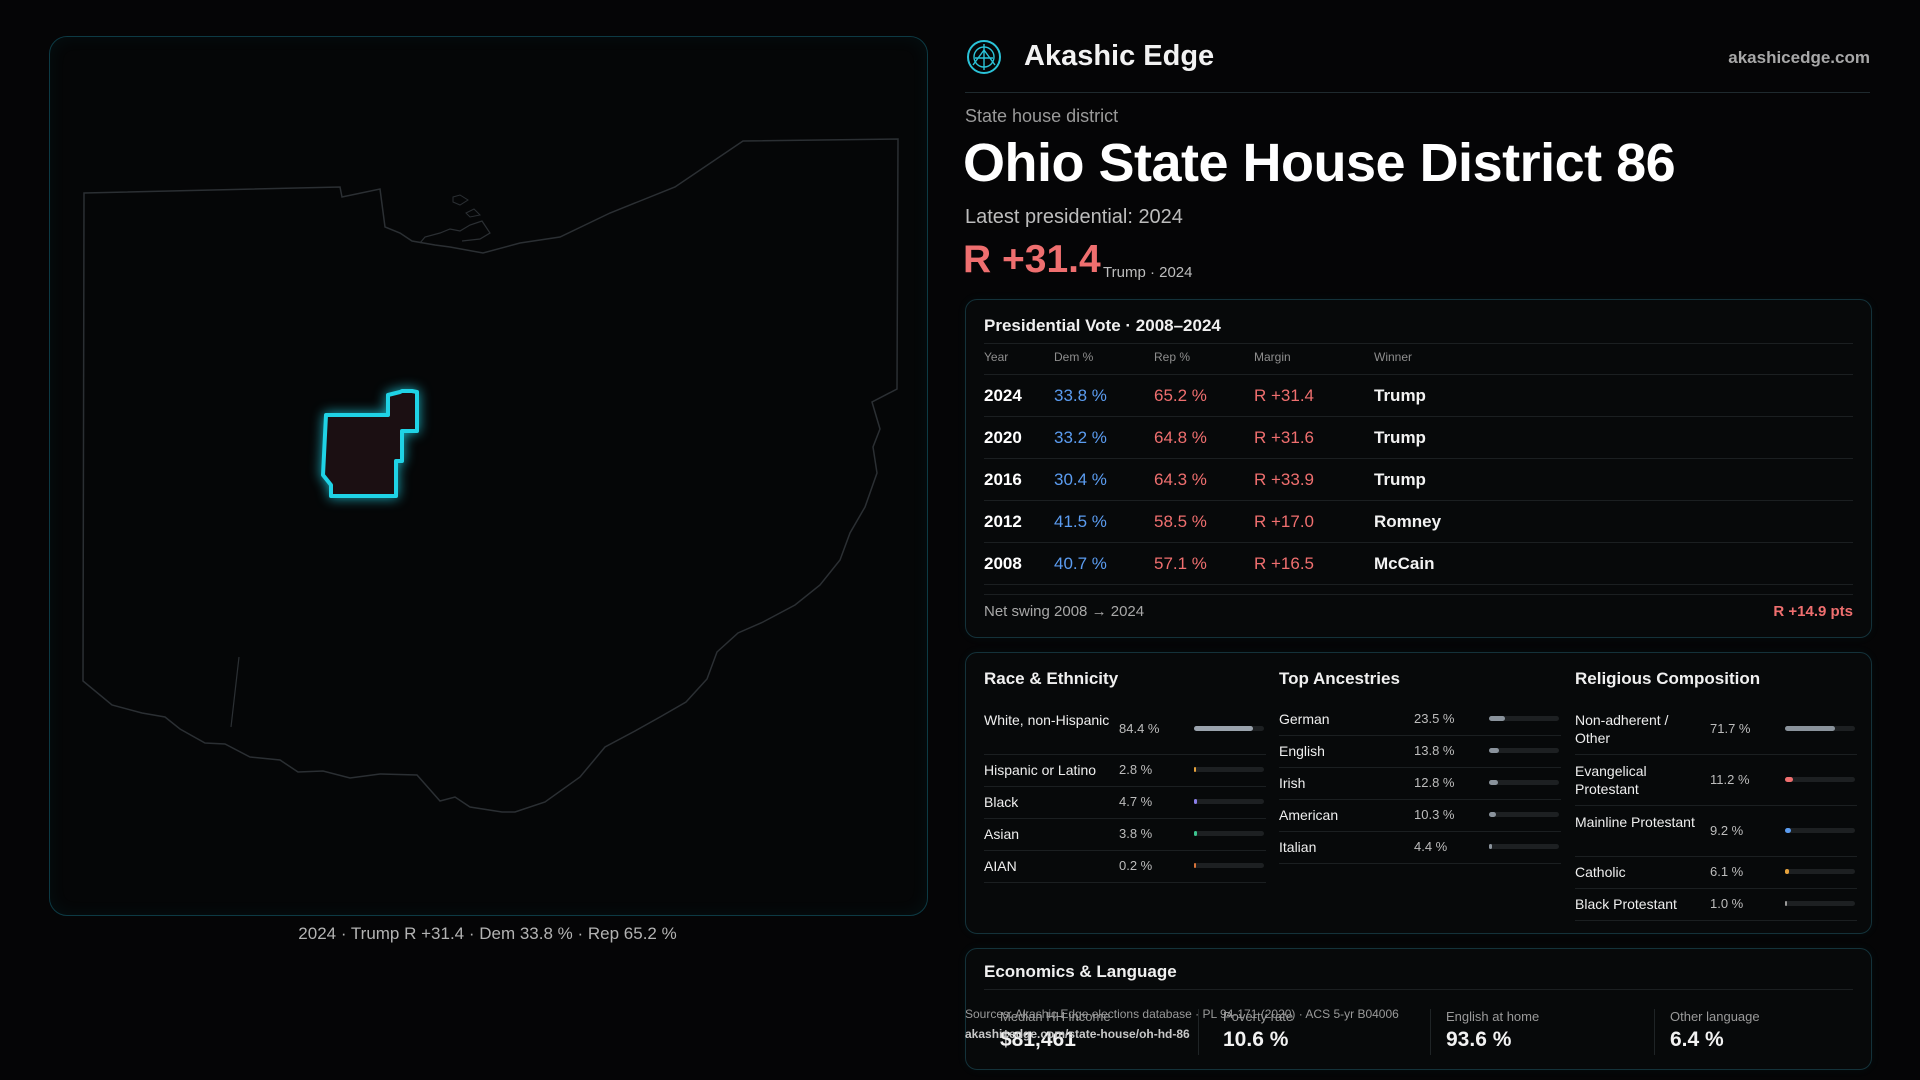 The image size is (1920, 1080). Describe the element at coordinates (1408, 521) in the screenshot. I see `row-winner: Romney` at that location.